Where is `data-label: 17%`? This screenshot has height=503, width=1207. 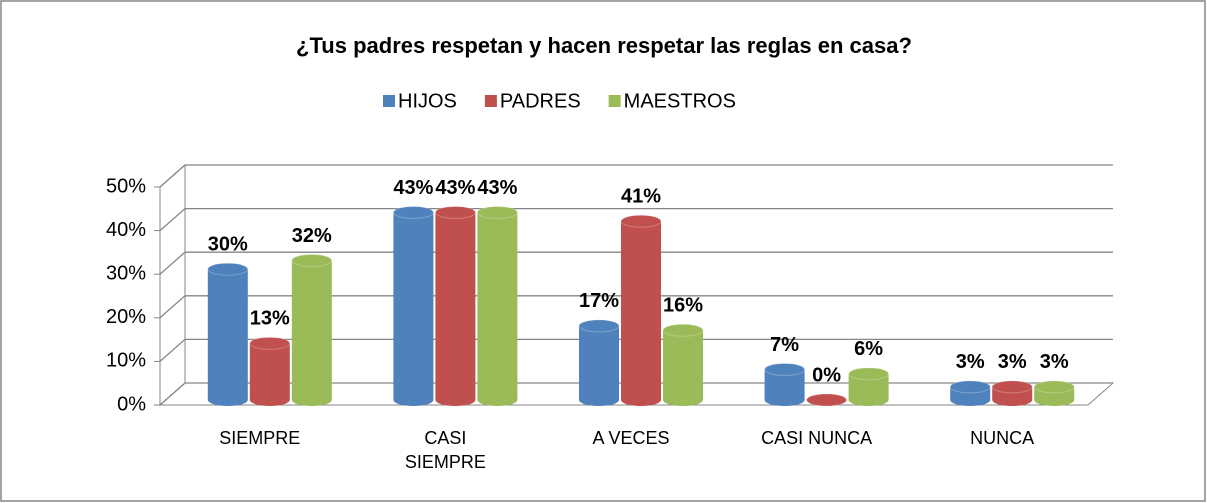 data-label: 17% is located at coordinates (599, 301).